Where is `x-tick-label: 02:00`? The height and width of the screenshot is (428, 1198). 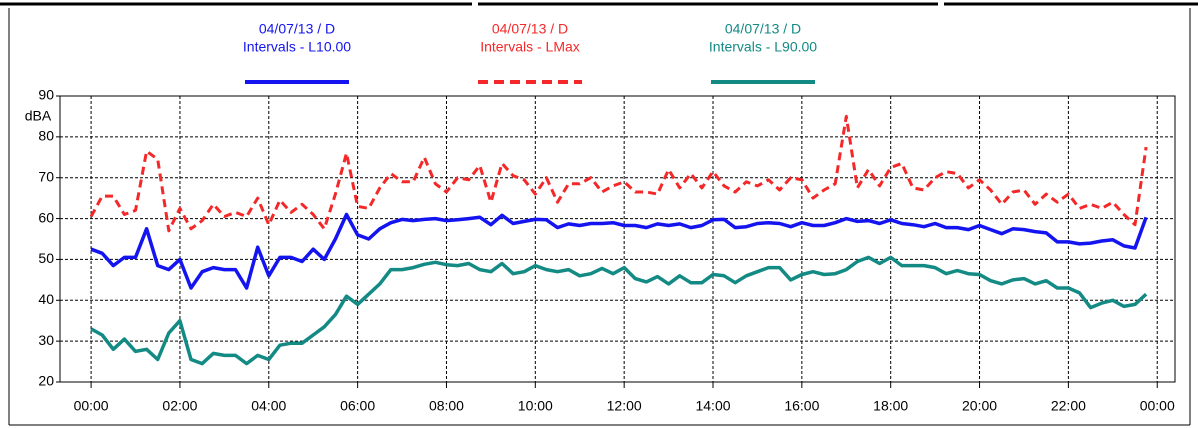
x-tick-label: 02:00 is located at coordinates (179, 406).